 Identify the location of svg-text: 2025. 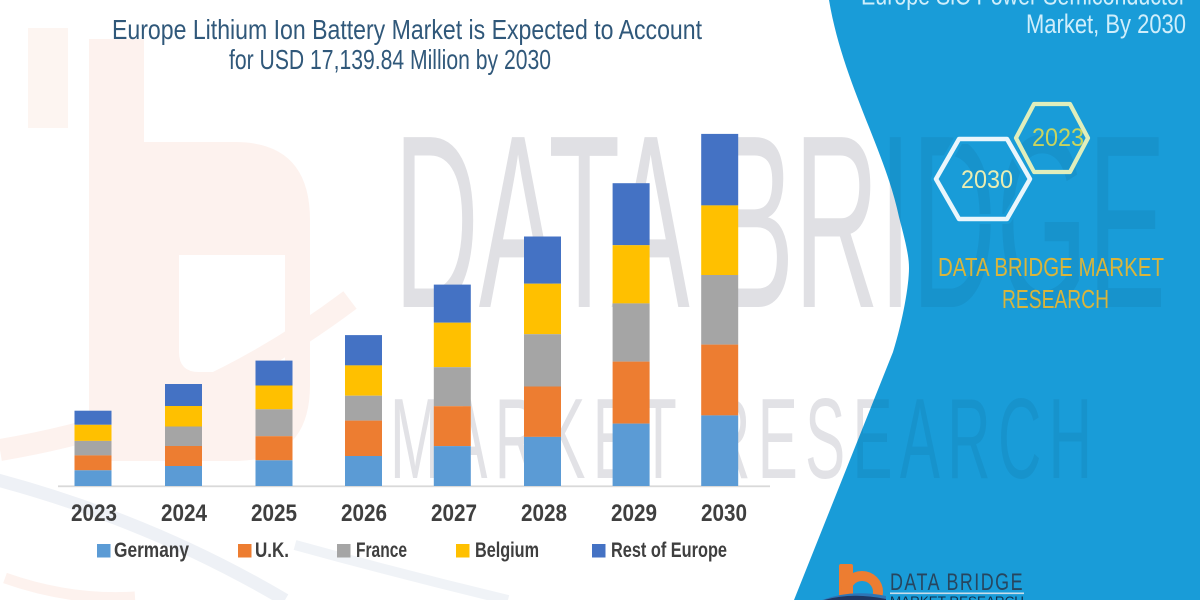
(274, 513).